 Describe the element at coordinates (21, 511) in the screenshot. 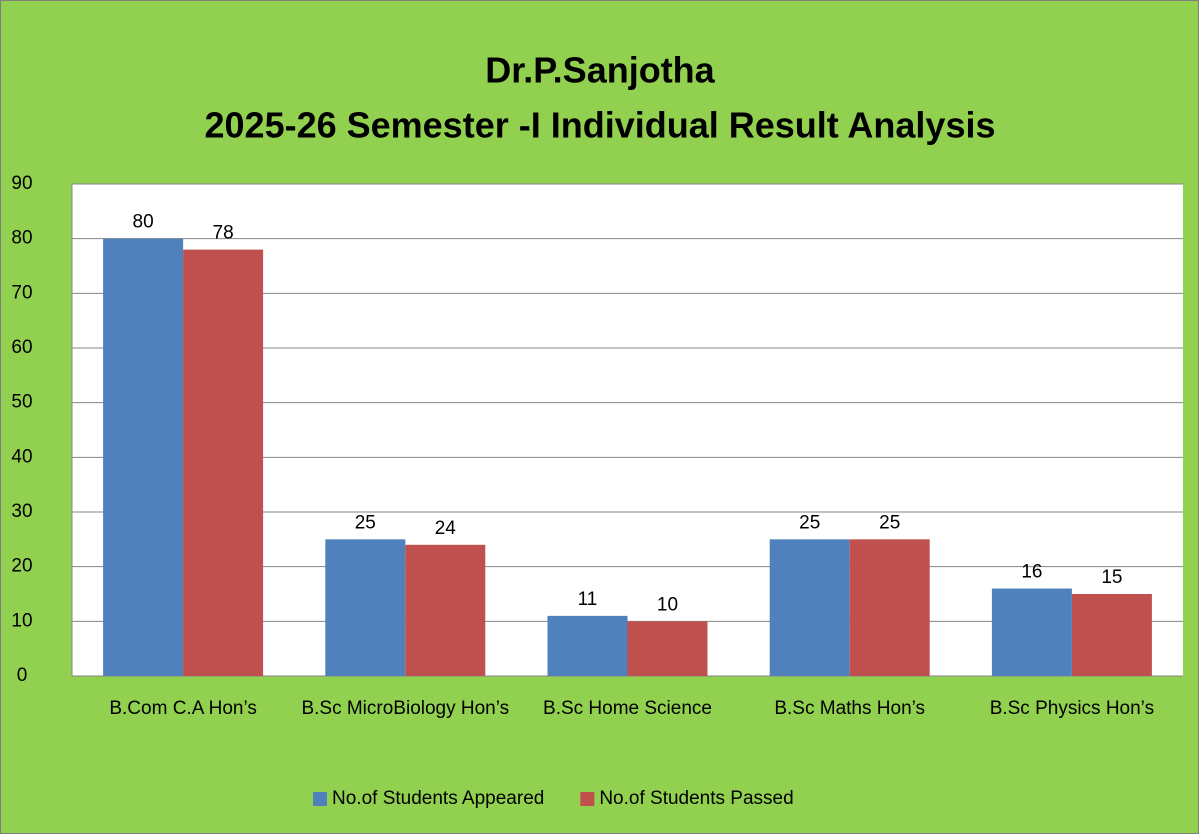

I see `y-tick-label: 30` at that location.